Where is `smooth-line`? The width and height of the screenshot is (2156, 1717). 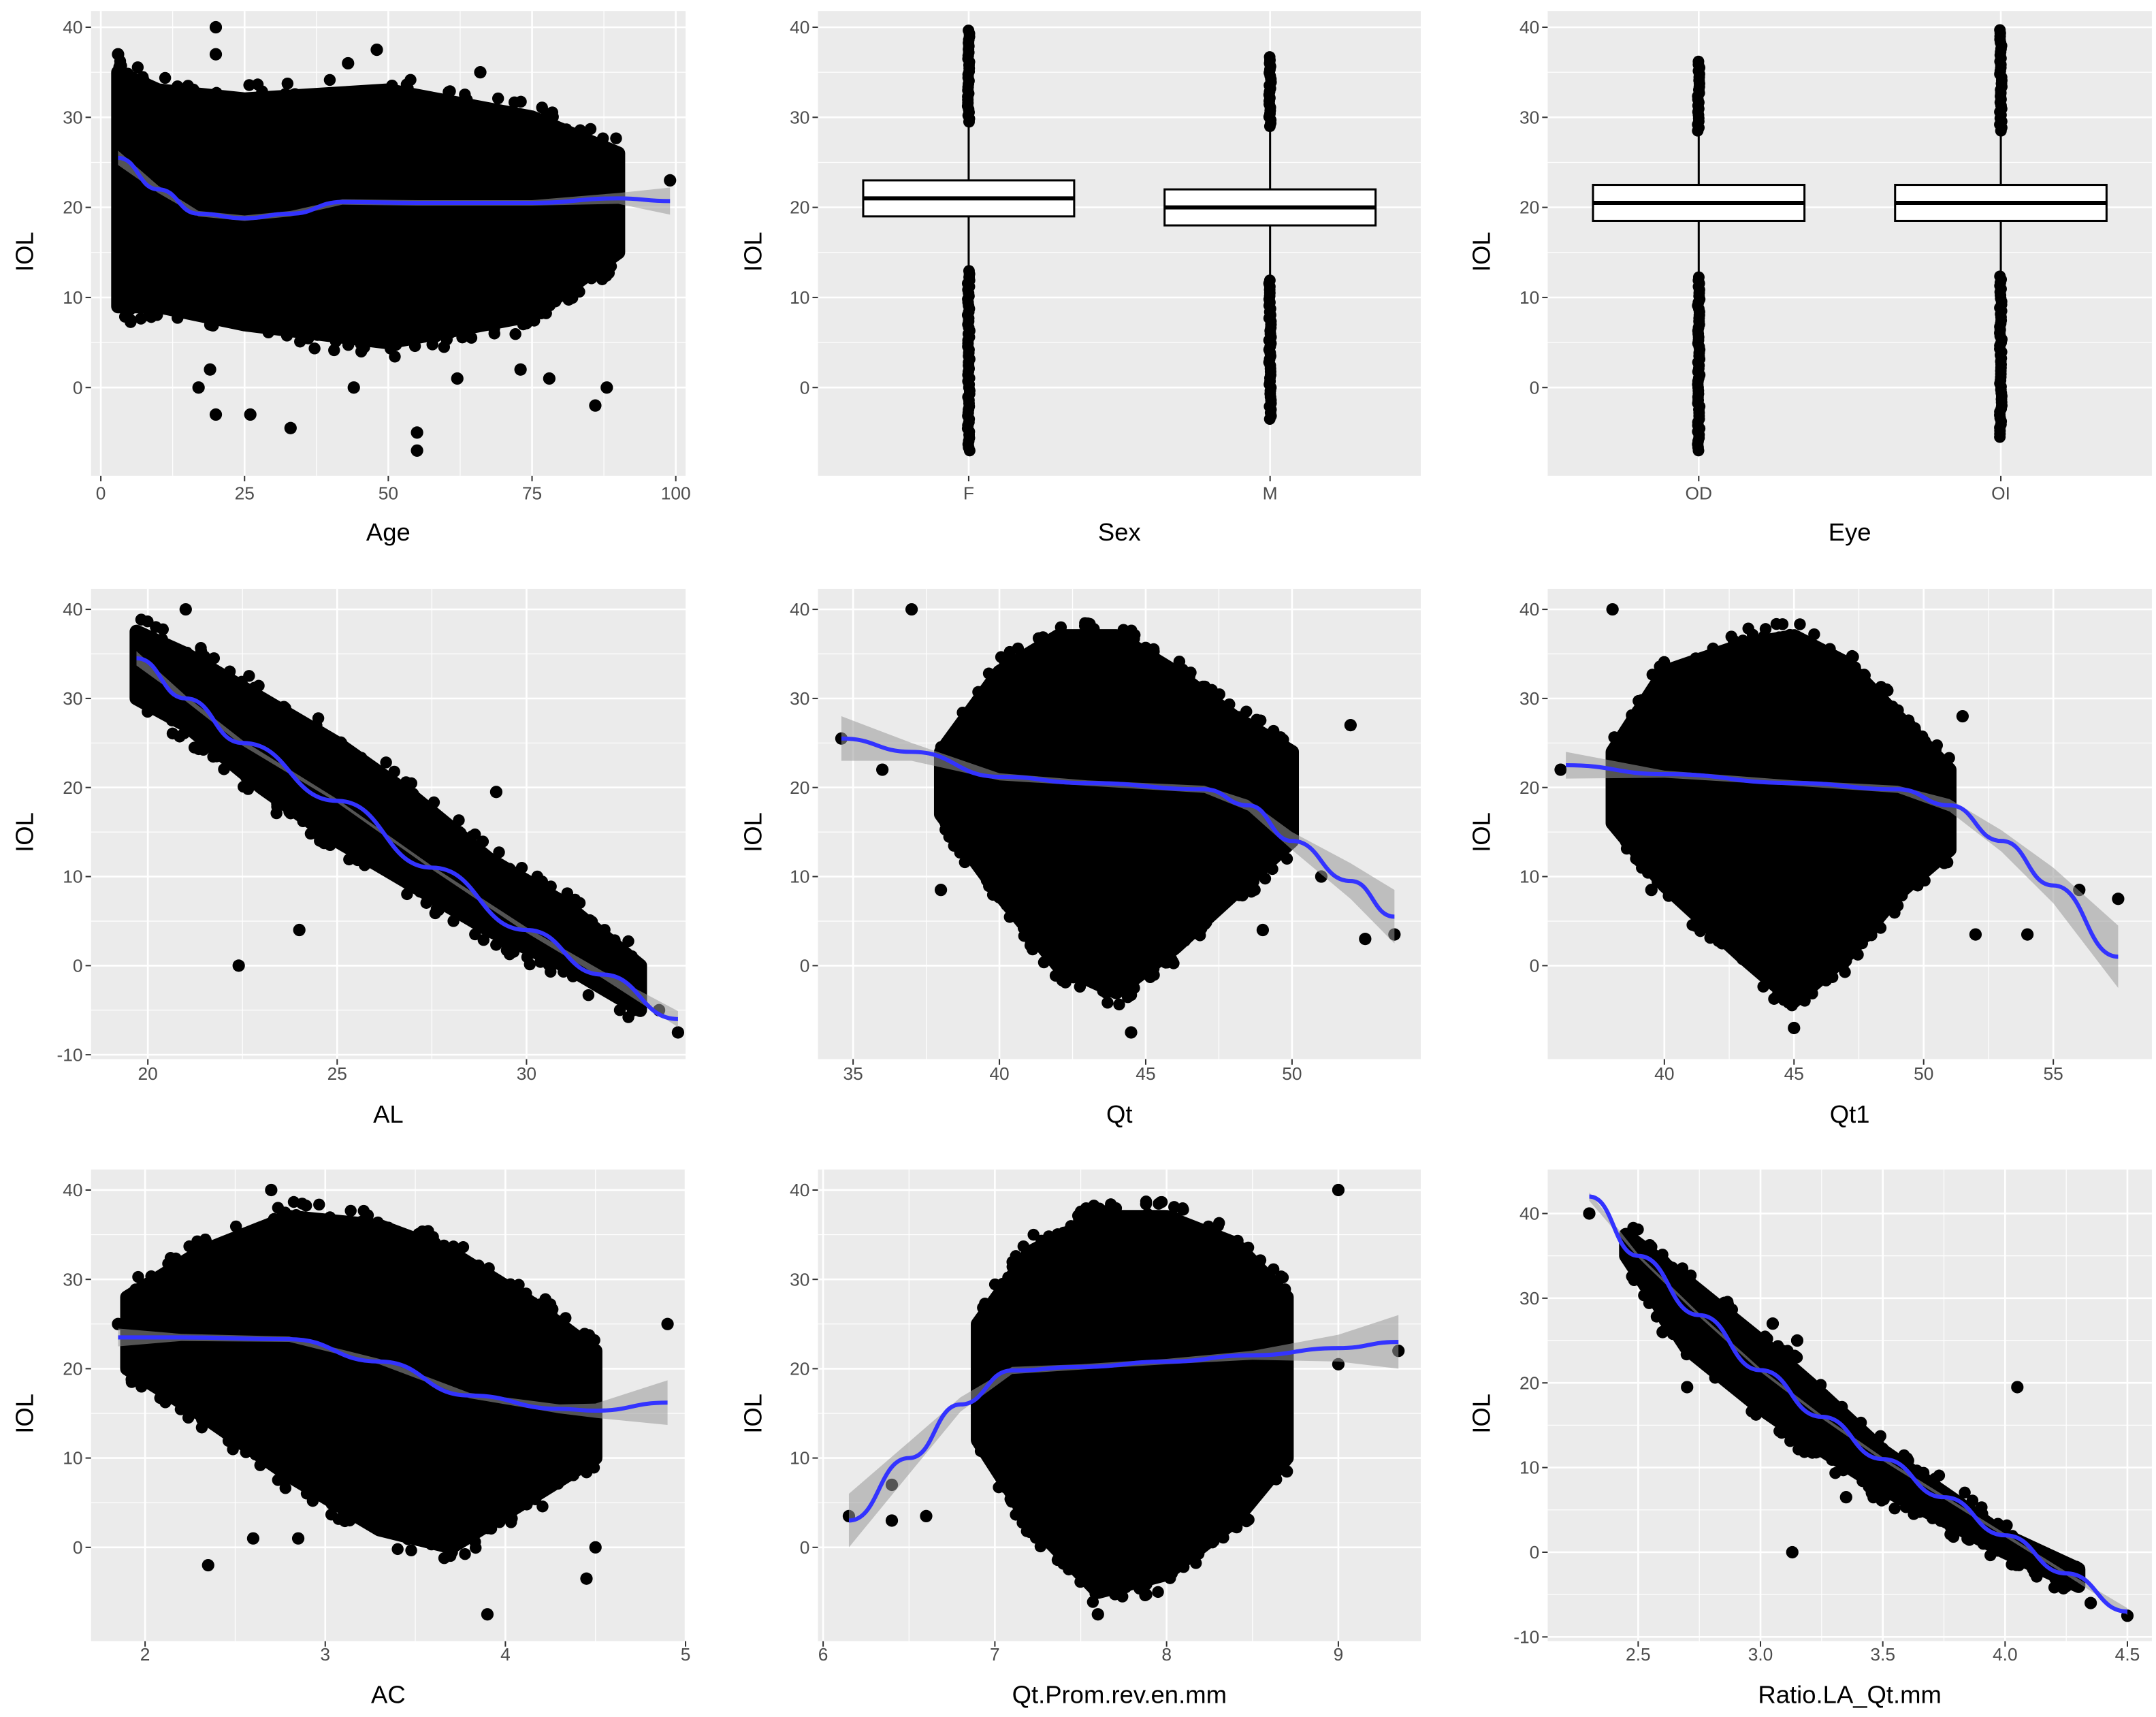
smooth-line is located at coordinates (1118, 827).